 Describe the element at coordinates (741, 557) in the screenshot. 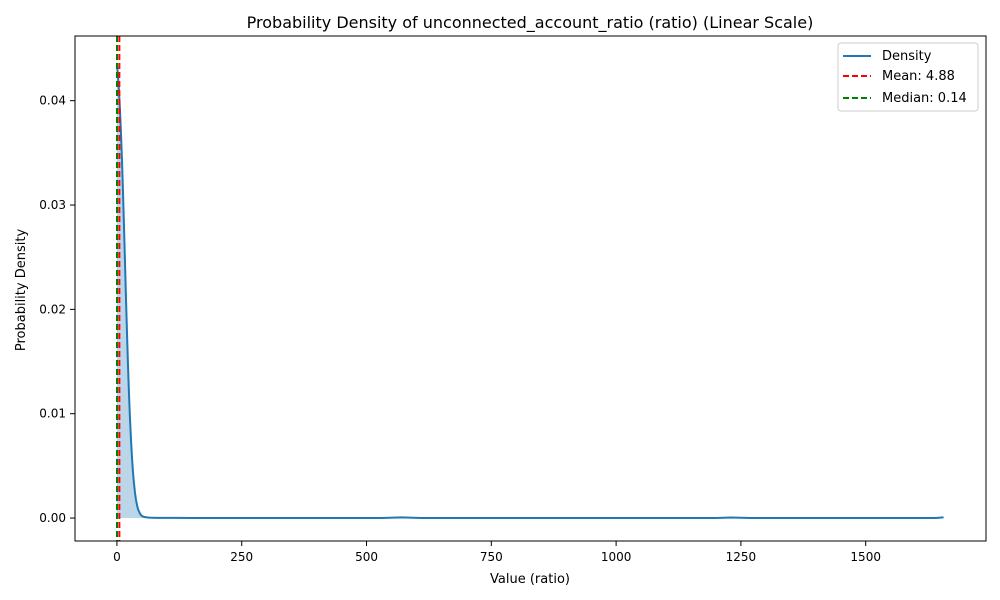

I see `x-tick-label: 1250` at that location.